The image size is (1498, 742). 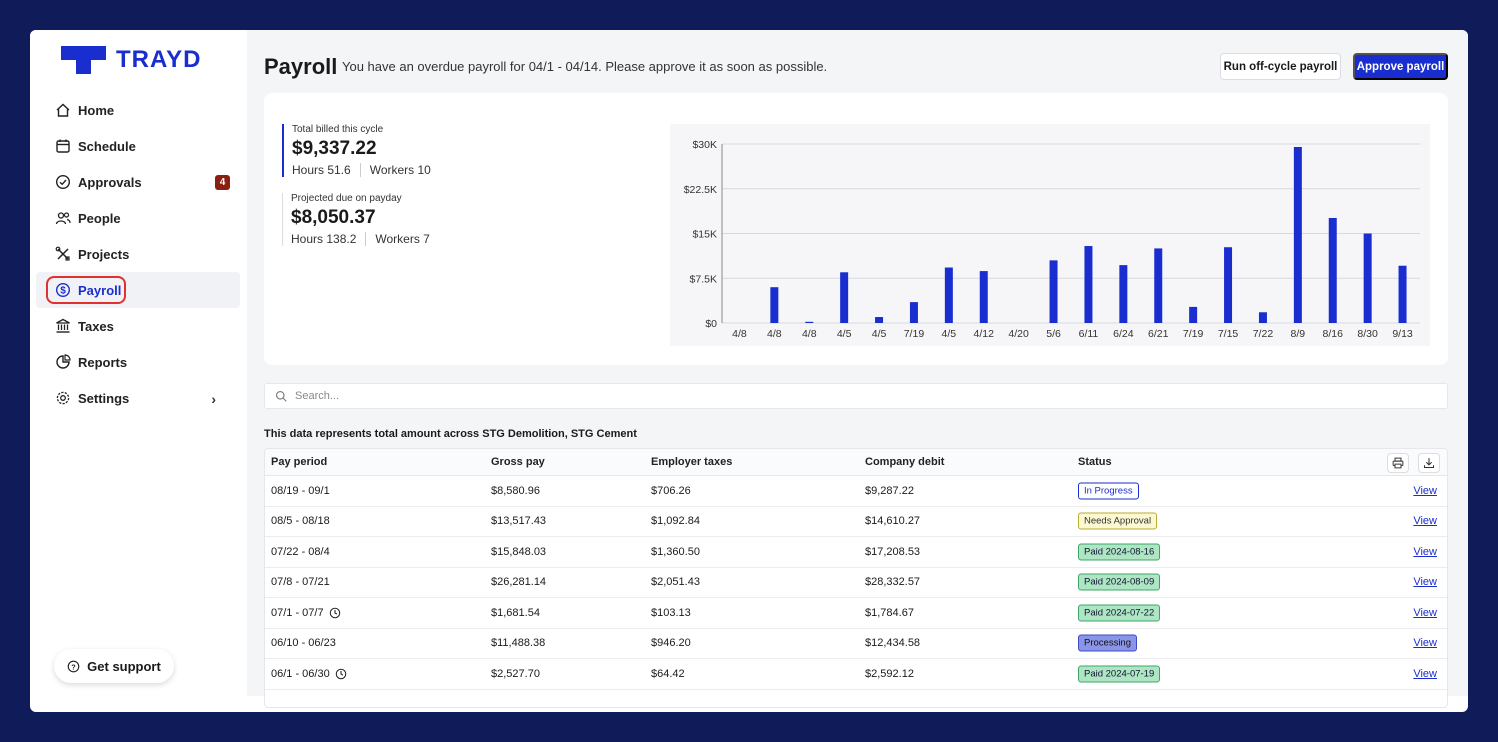 I want to click on employer-taxes-cell: $103.13, so click(x=671, y=612).